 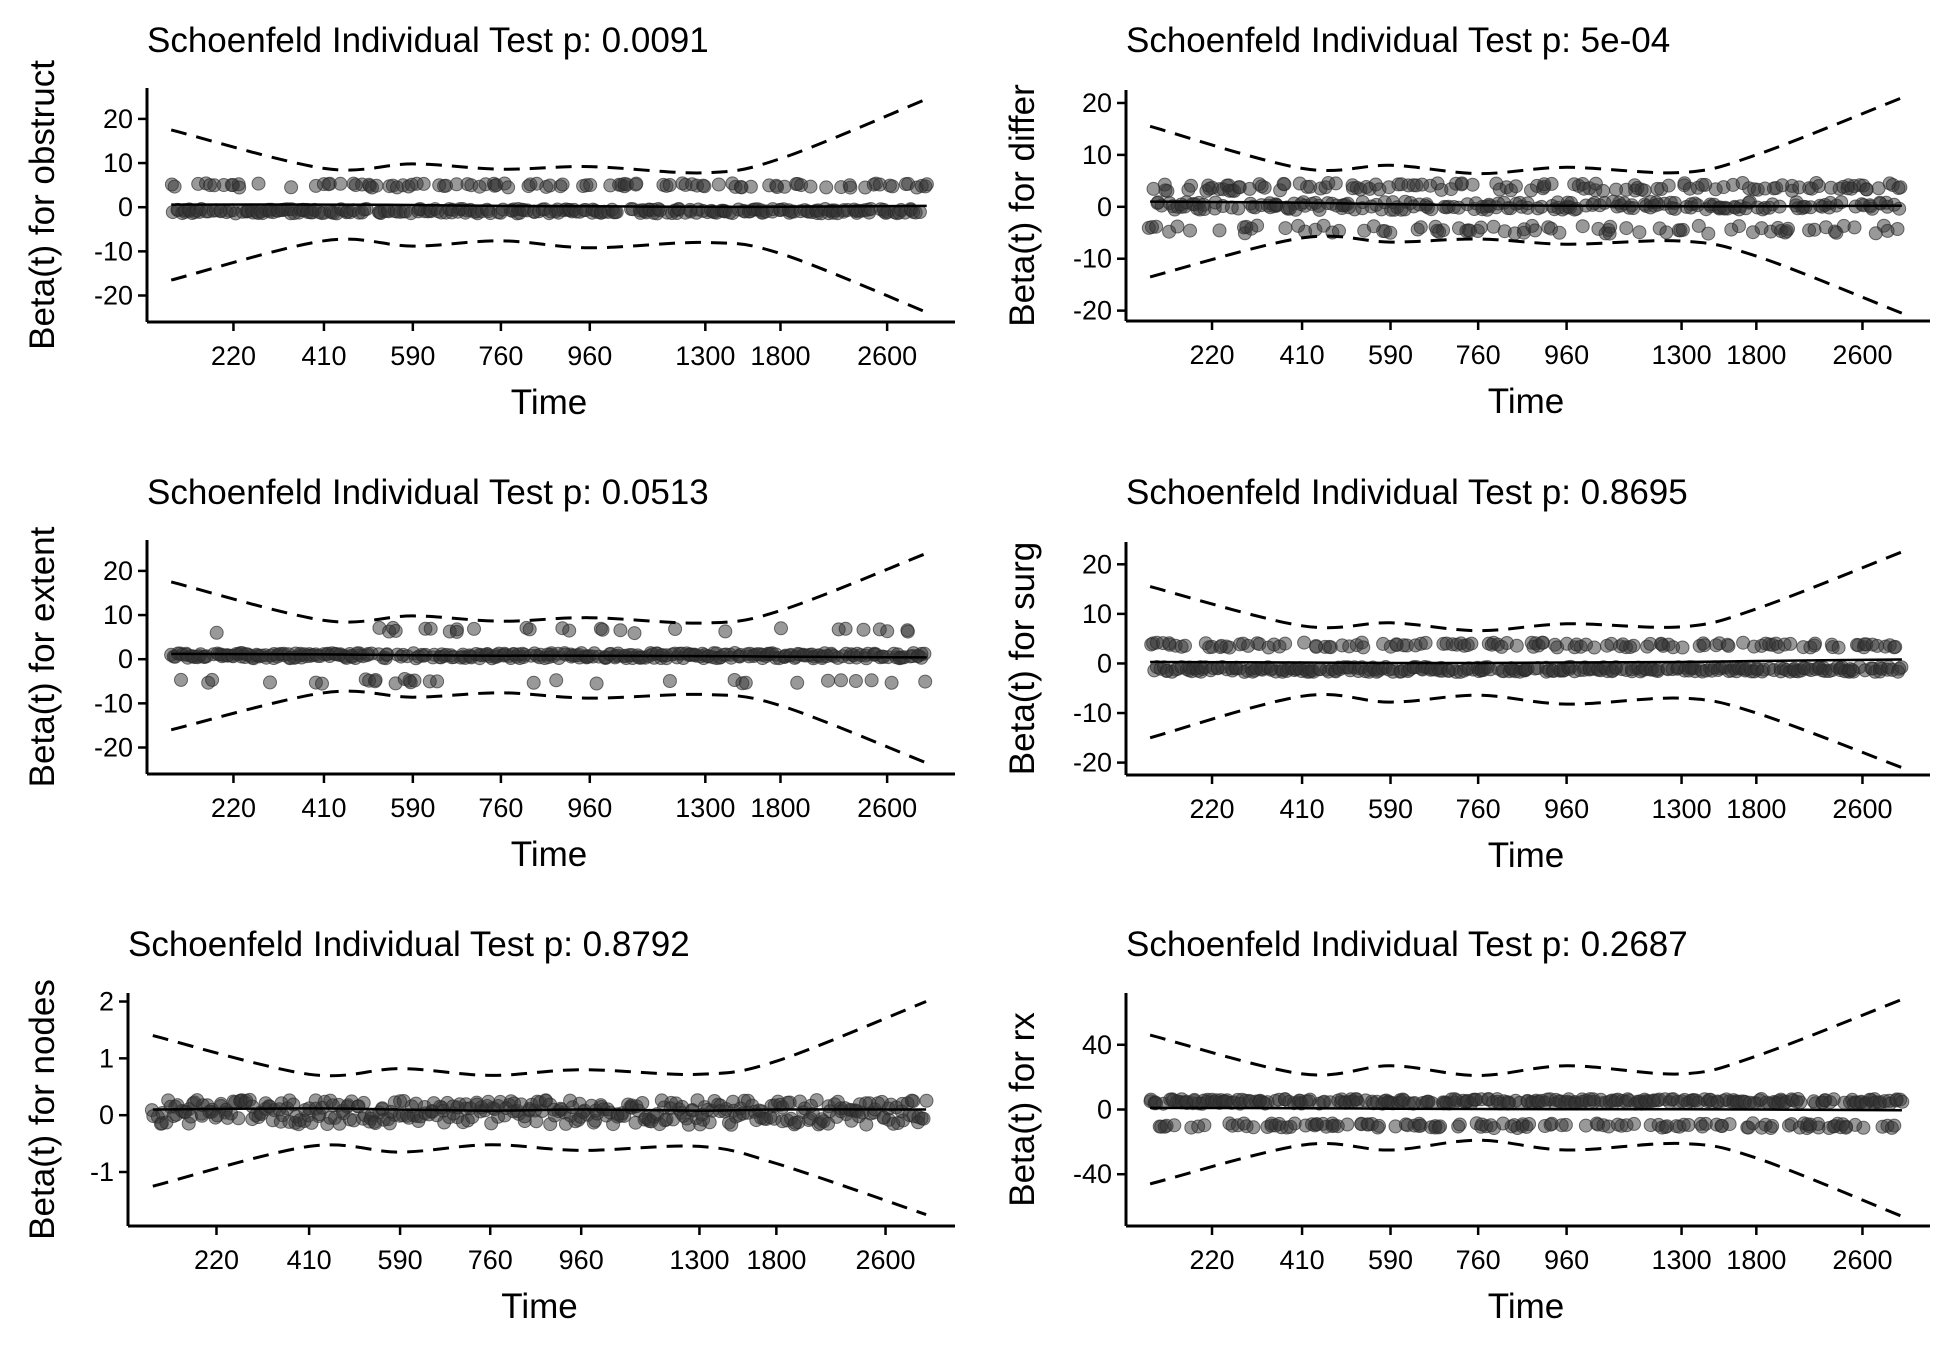 I want to click on panel-title: Schoenfeld Individual Test p: 0.0091, so click(x=428, y=40).